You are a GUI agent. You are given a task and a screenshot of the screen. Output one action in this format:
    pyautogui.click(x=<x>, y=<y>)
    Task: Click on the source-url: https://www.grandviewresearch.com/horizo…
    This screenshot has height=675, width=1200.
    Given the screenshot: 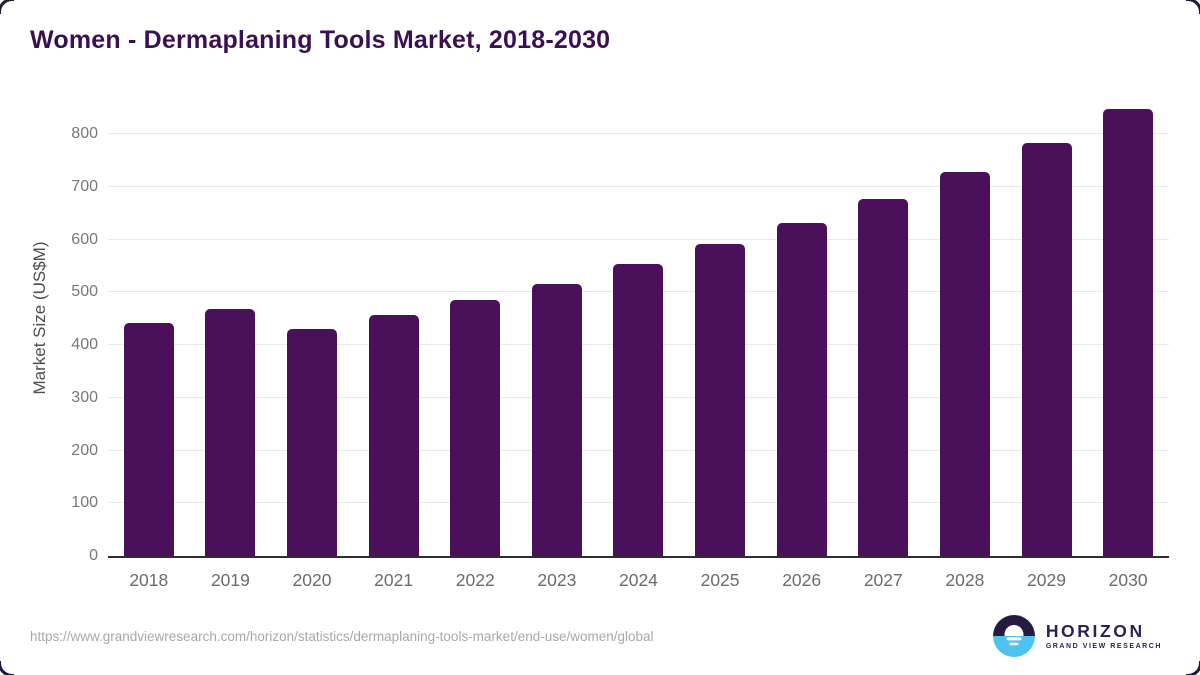 What is the action you would take?
    pyautogui.click(x=342, y=636)
    